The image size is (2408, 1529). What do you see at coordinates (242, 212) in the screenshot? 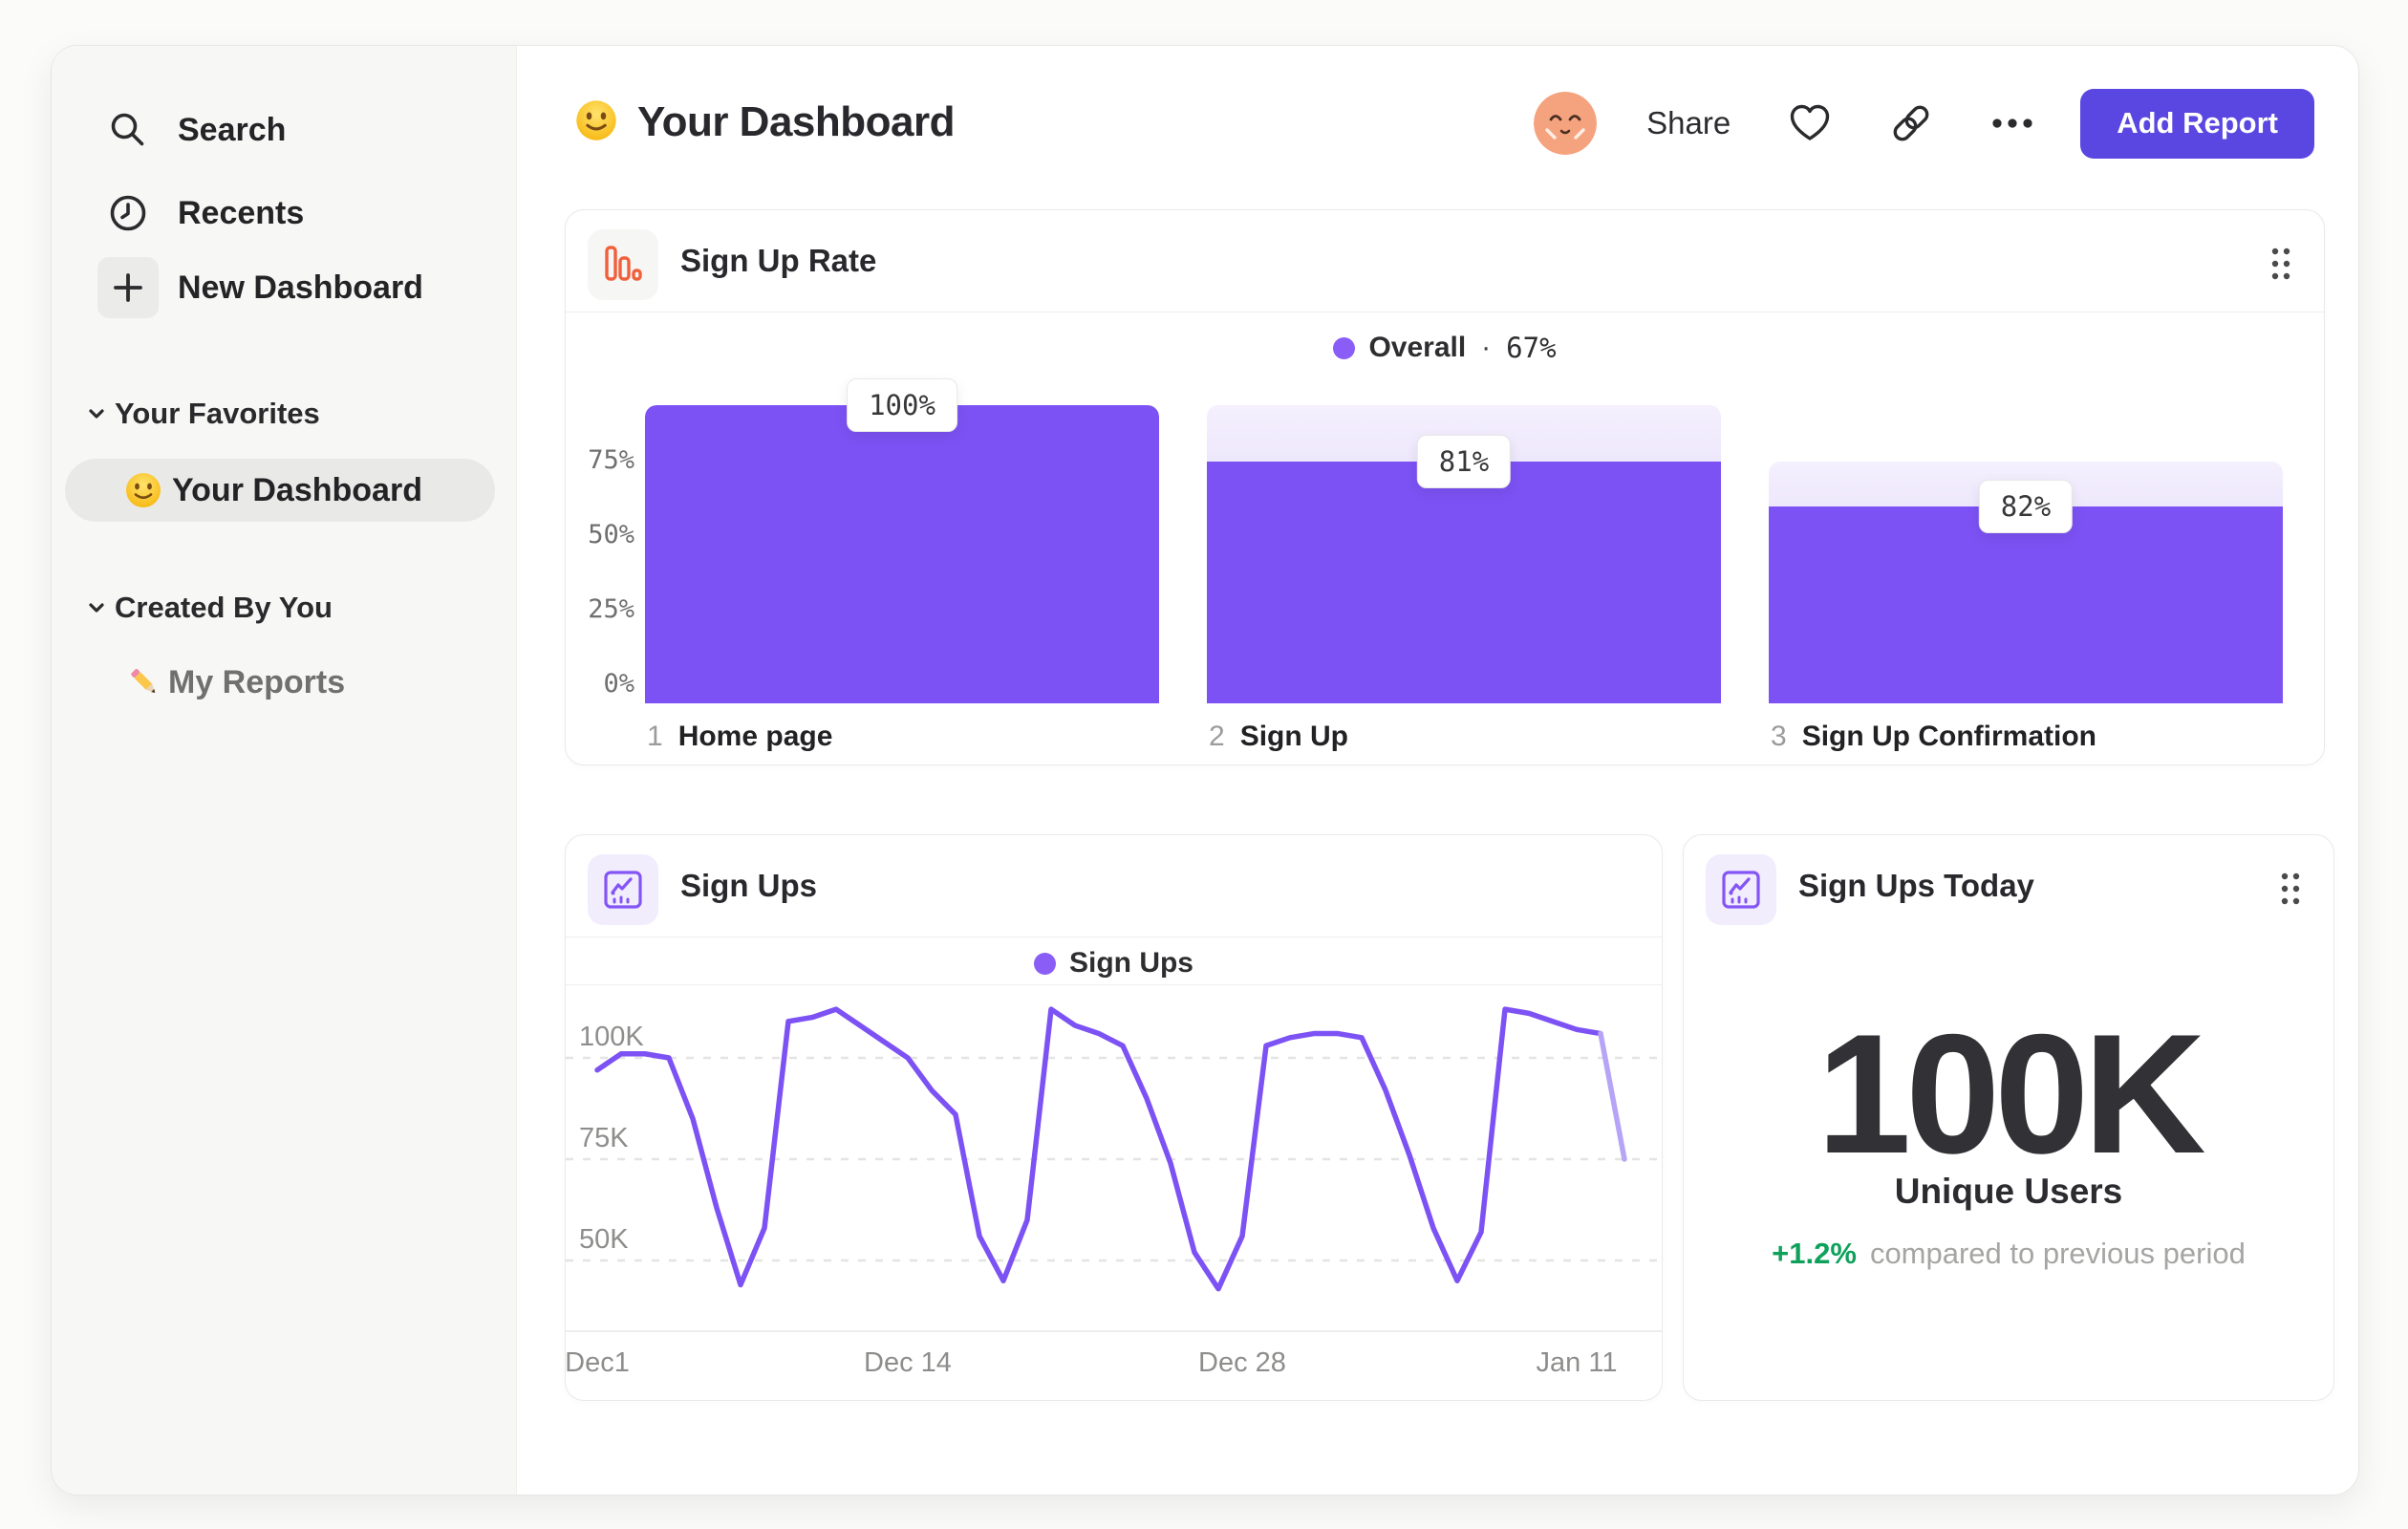
I see `sidebar-item-label: Recents` at bounding box center [242, 212].